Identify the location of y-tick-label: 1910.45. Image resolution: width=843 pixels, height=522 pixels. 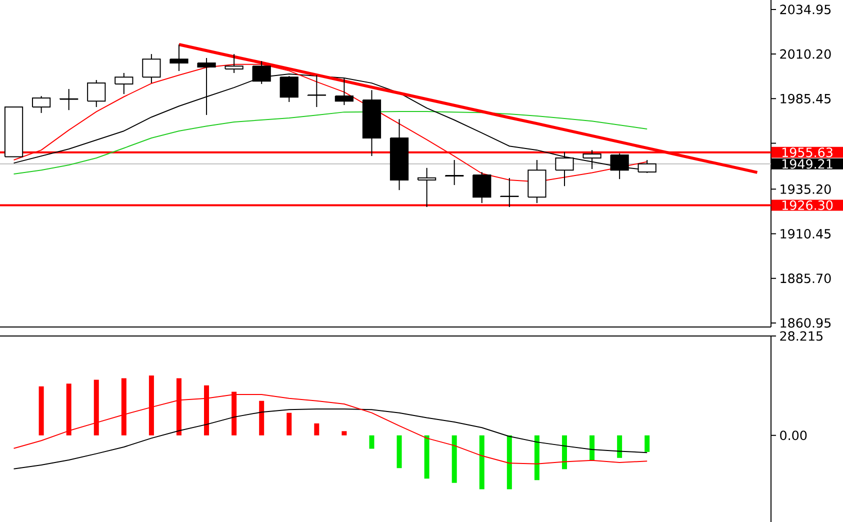
(805, 233).